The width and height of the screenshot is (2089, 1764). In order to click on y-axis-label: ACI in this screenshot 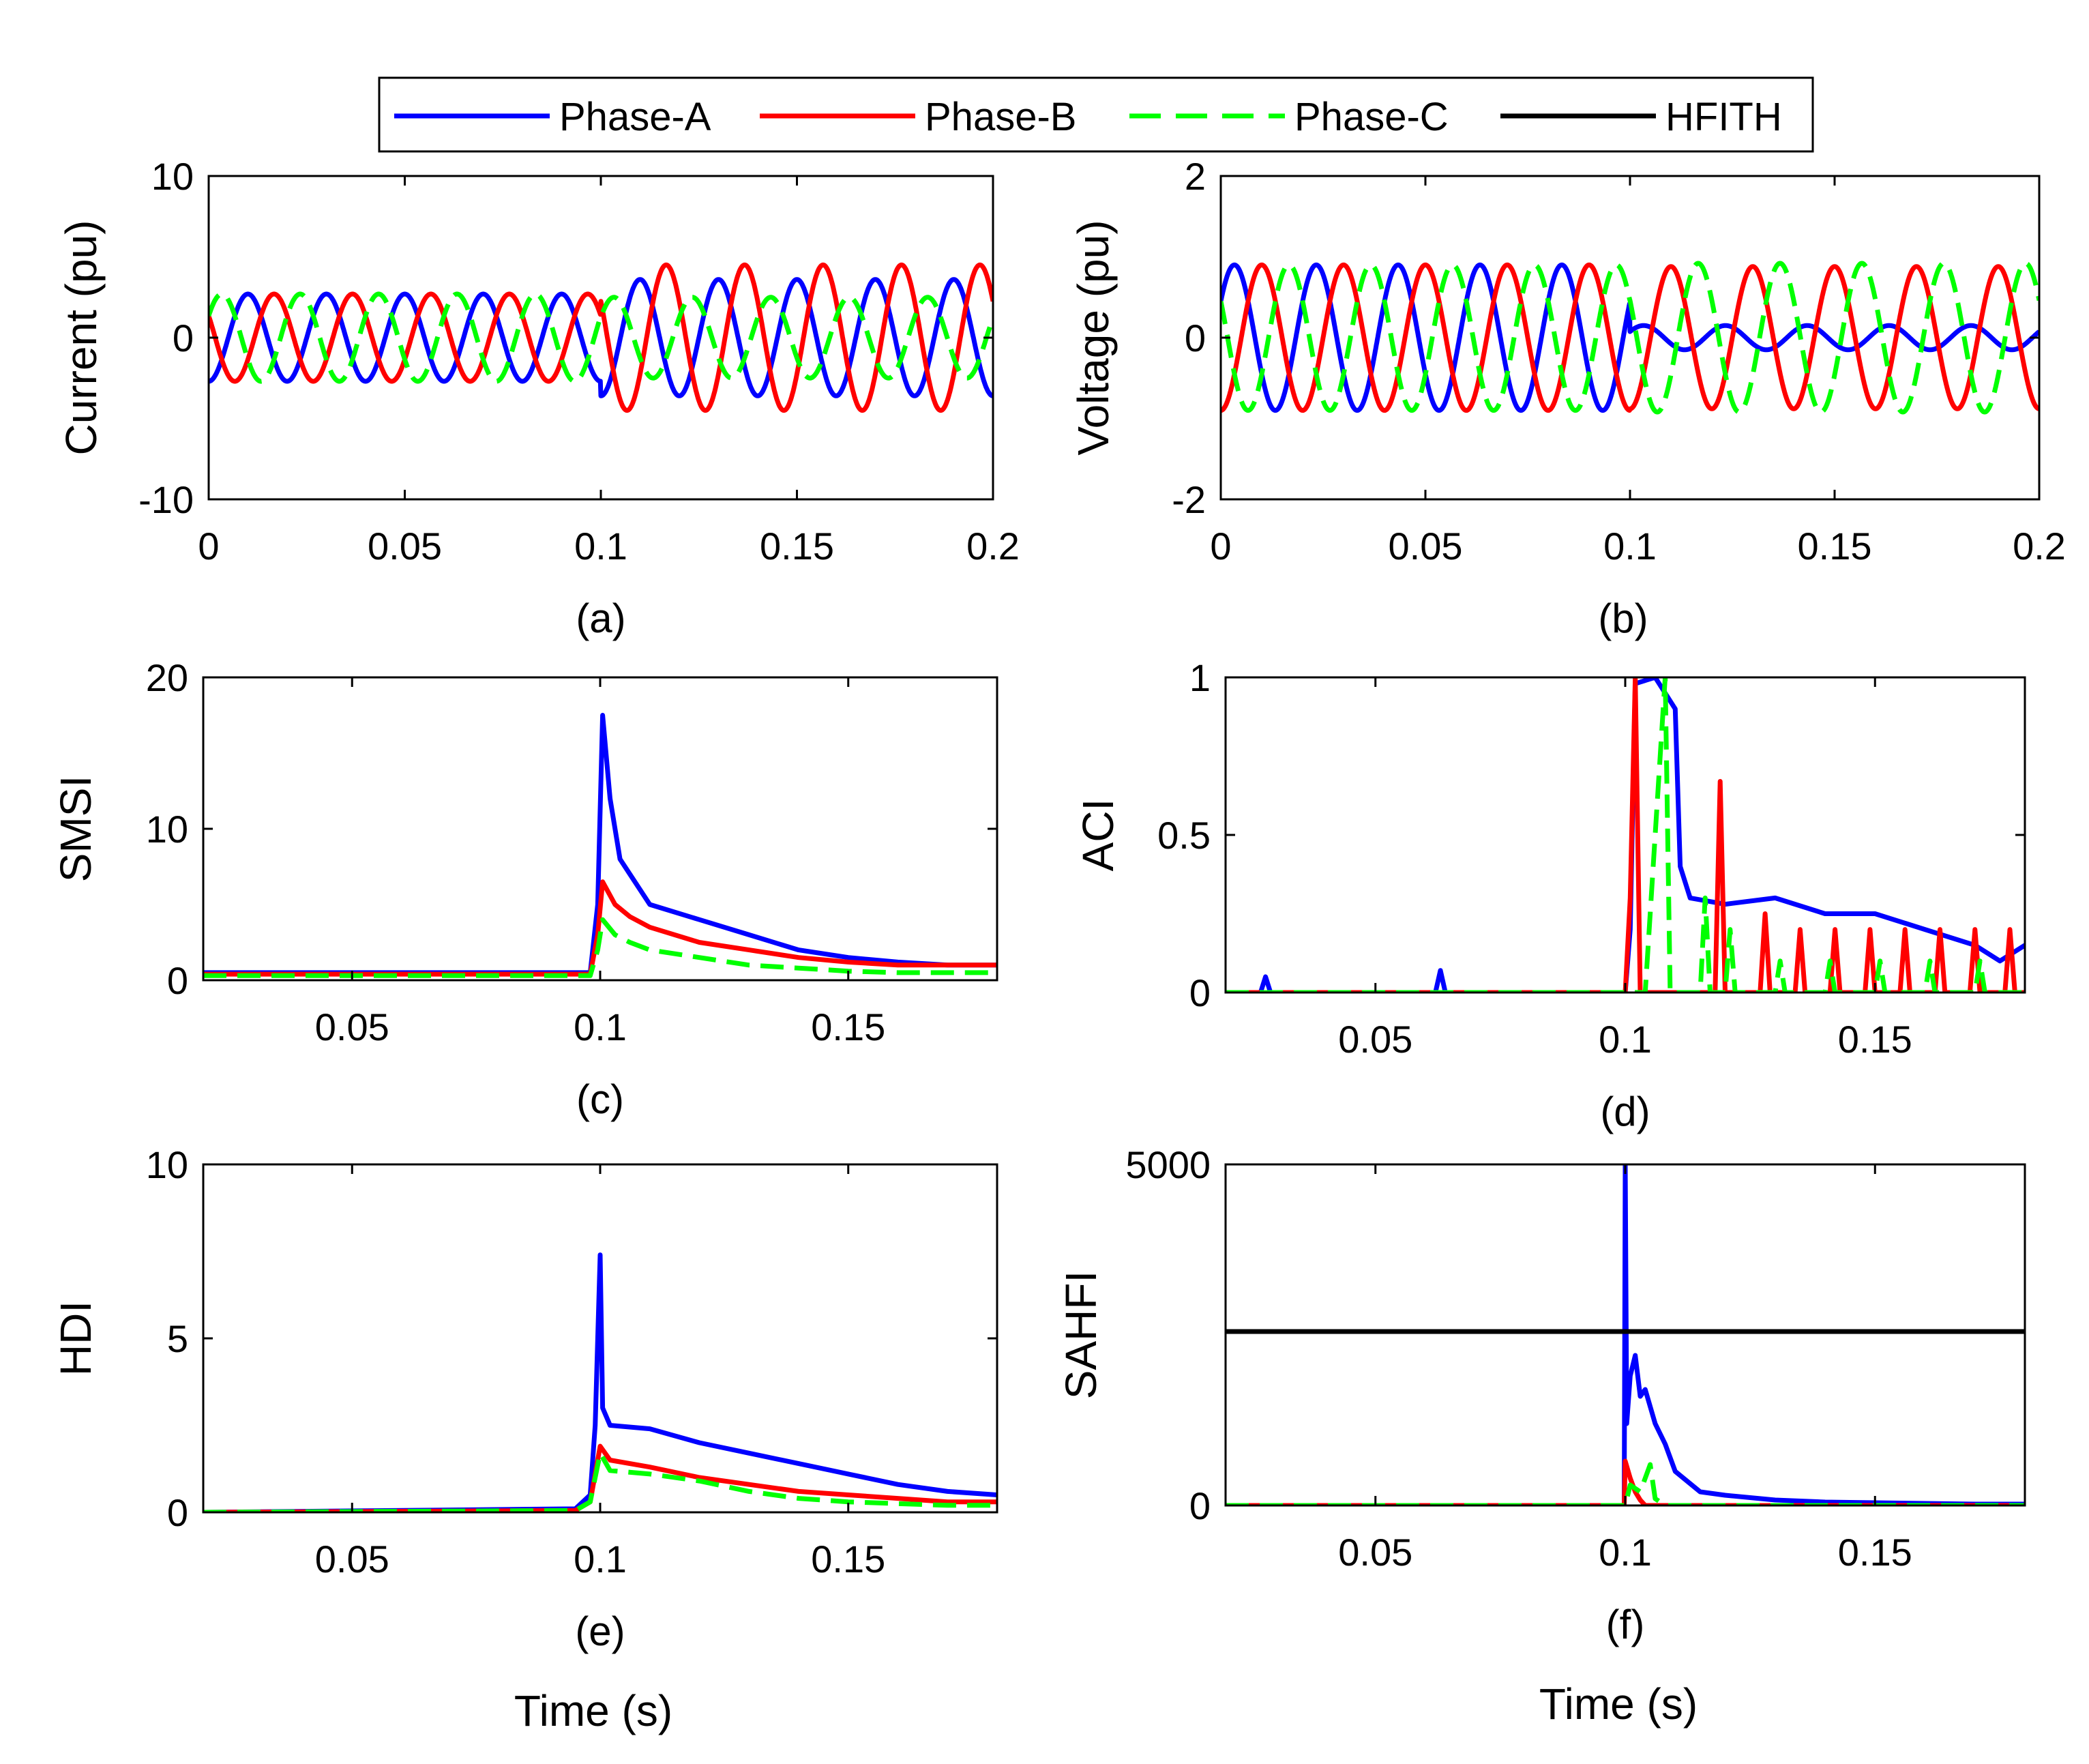, I will do `click(1098, 835)`.